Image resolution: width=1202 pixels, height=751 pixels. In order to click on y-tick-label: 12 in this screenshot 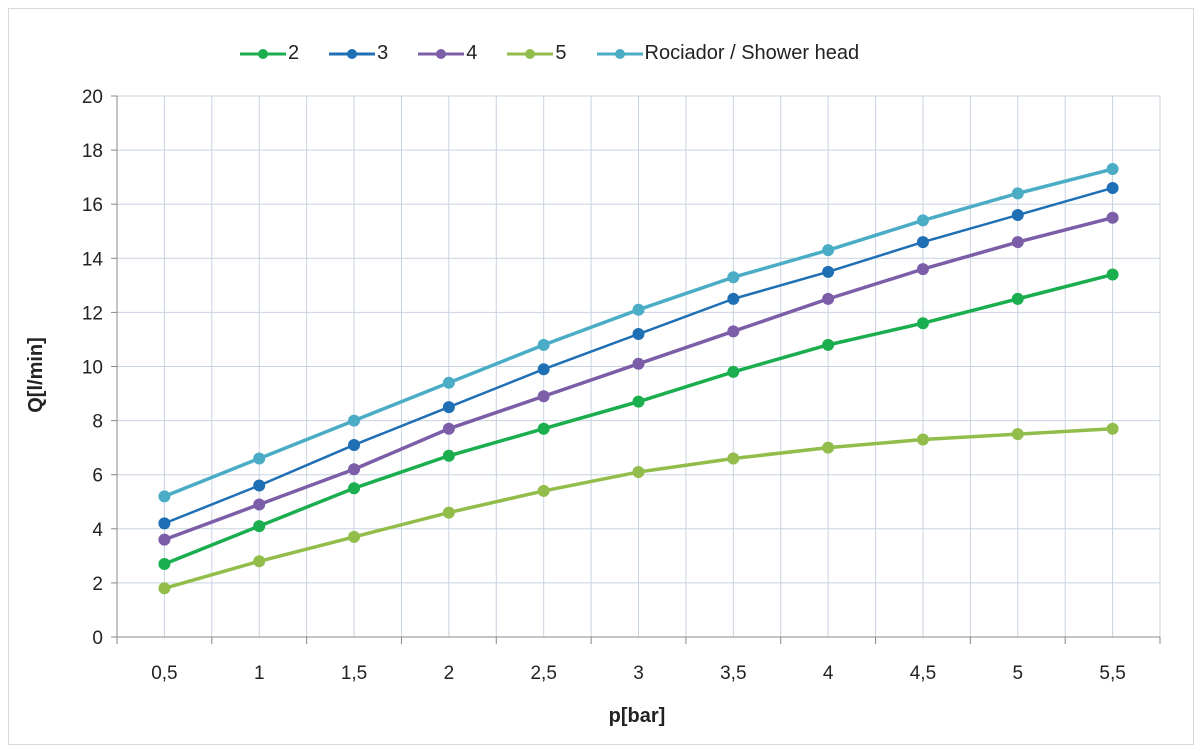, I will do `click(92, 313)`.